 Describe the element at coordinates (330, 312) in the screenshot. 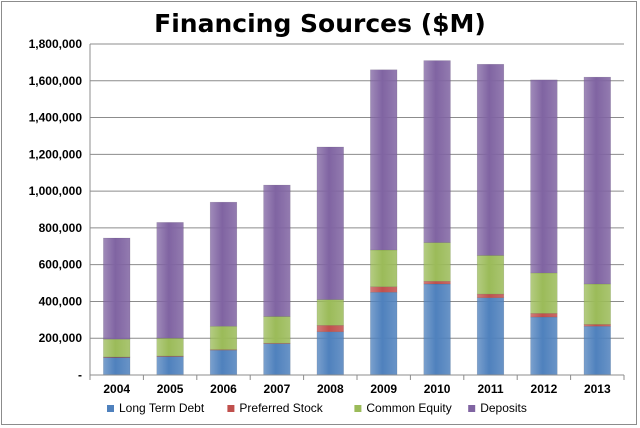

I see `bar-common-equity-2008` at that location.